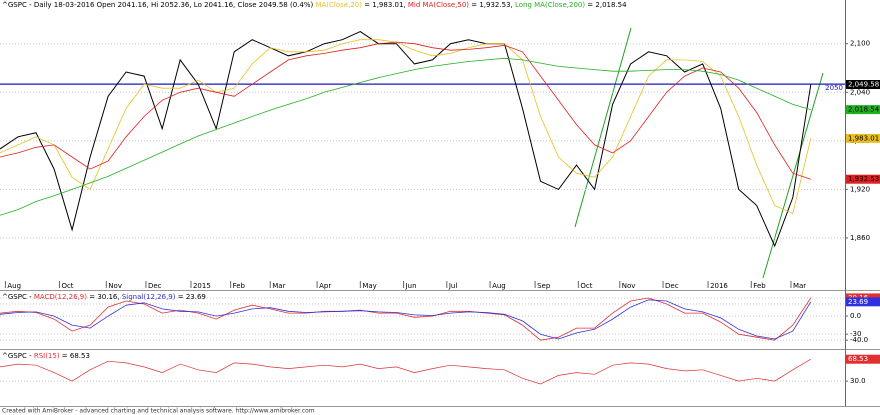  What do you see at coordinates (60, 297) in the screenshot?
I see `header-part: MACD(12,26,9)` at bounding box center [60, 297].